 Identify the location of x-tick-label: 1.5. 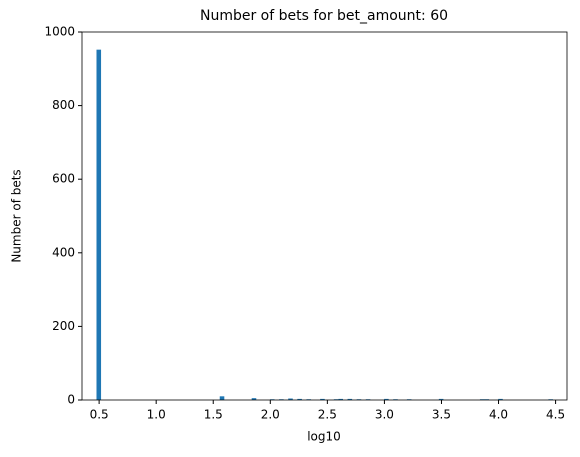
(213, 415).